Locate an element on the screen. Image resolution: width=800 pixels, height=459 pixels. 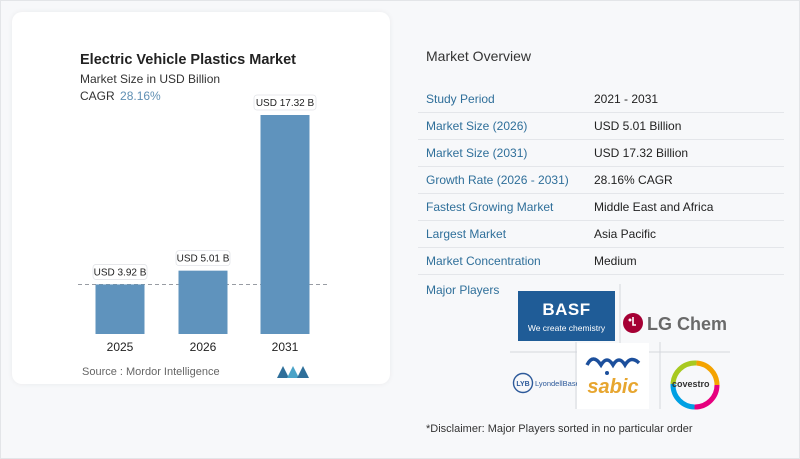
overview-value: Medium is located at coordinates (615, 261).